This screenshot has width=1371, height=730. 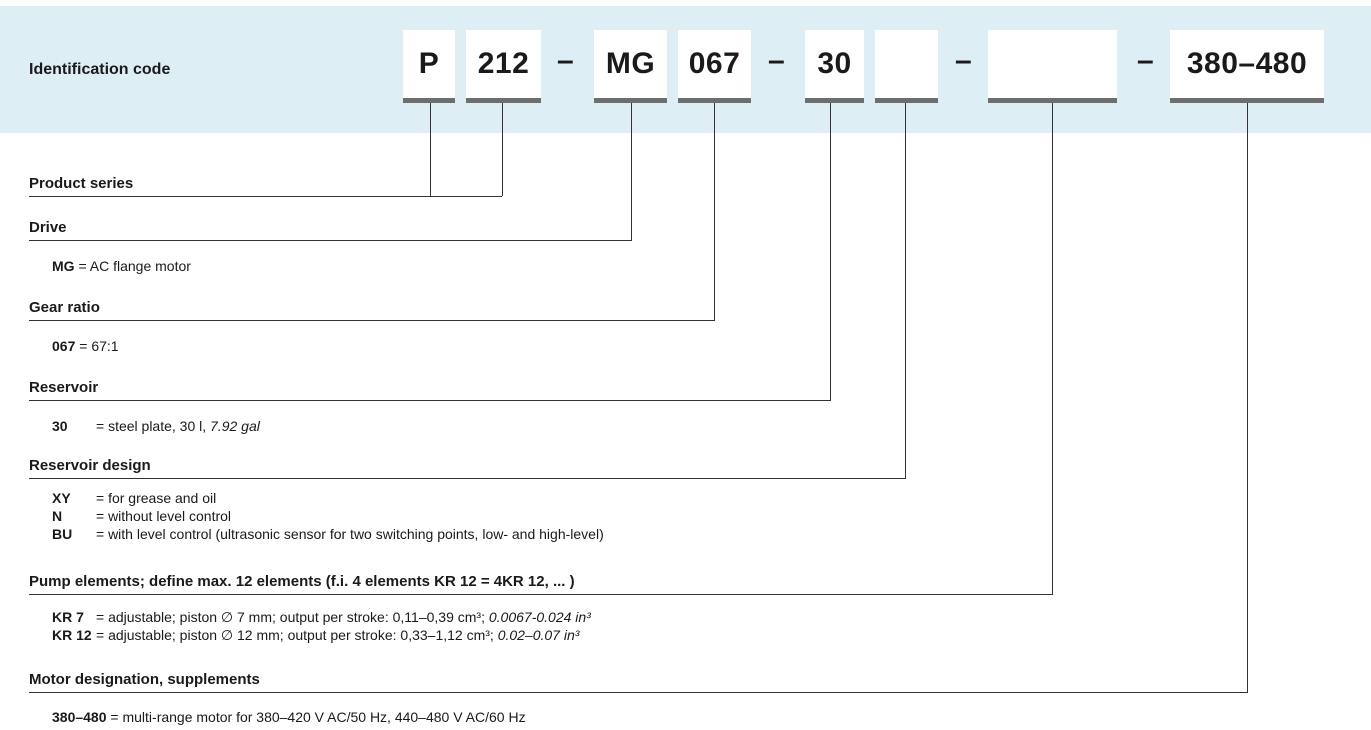 I want to click on code-box-product-number: 212, so click(x=503, y=66).